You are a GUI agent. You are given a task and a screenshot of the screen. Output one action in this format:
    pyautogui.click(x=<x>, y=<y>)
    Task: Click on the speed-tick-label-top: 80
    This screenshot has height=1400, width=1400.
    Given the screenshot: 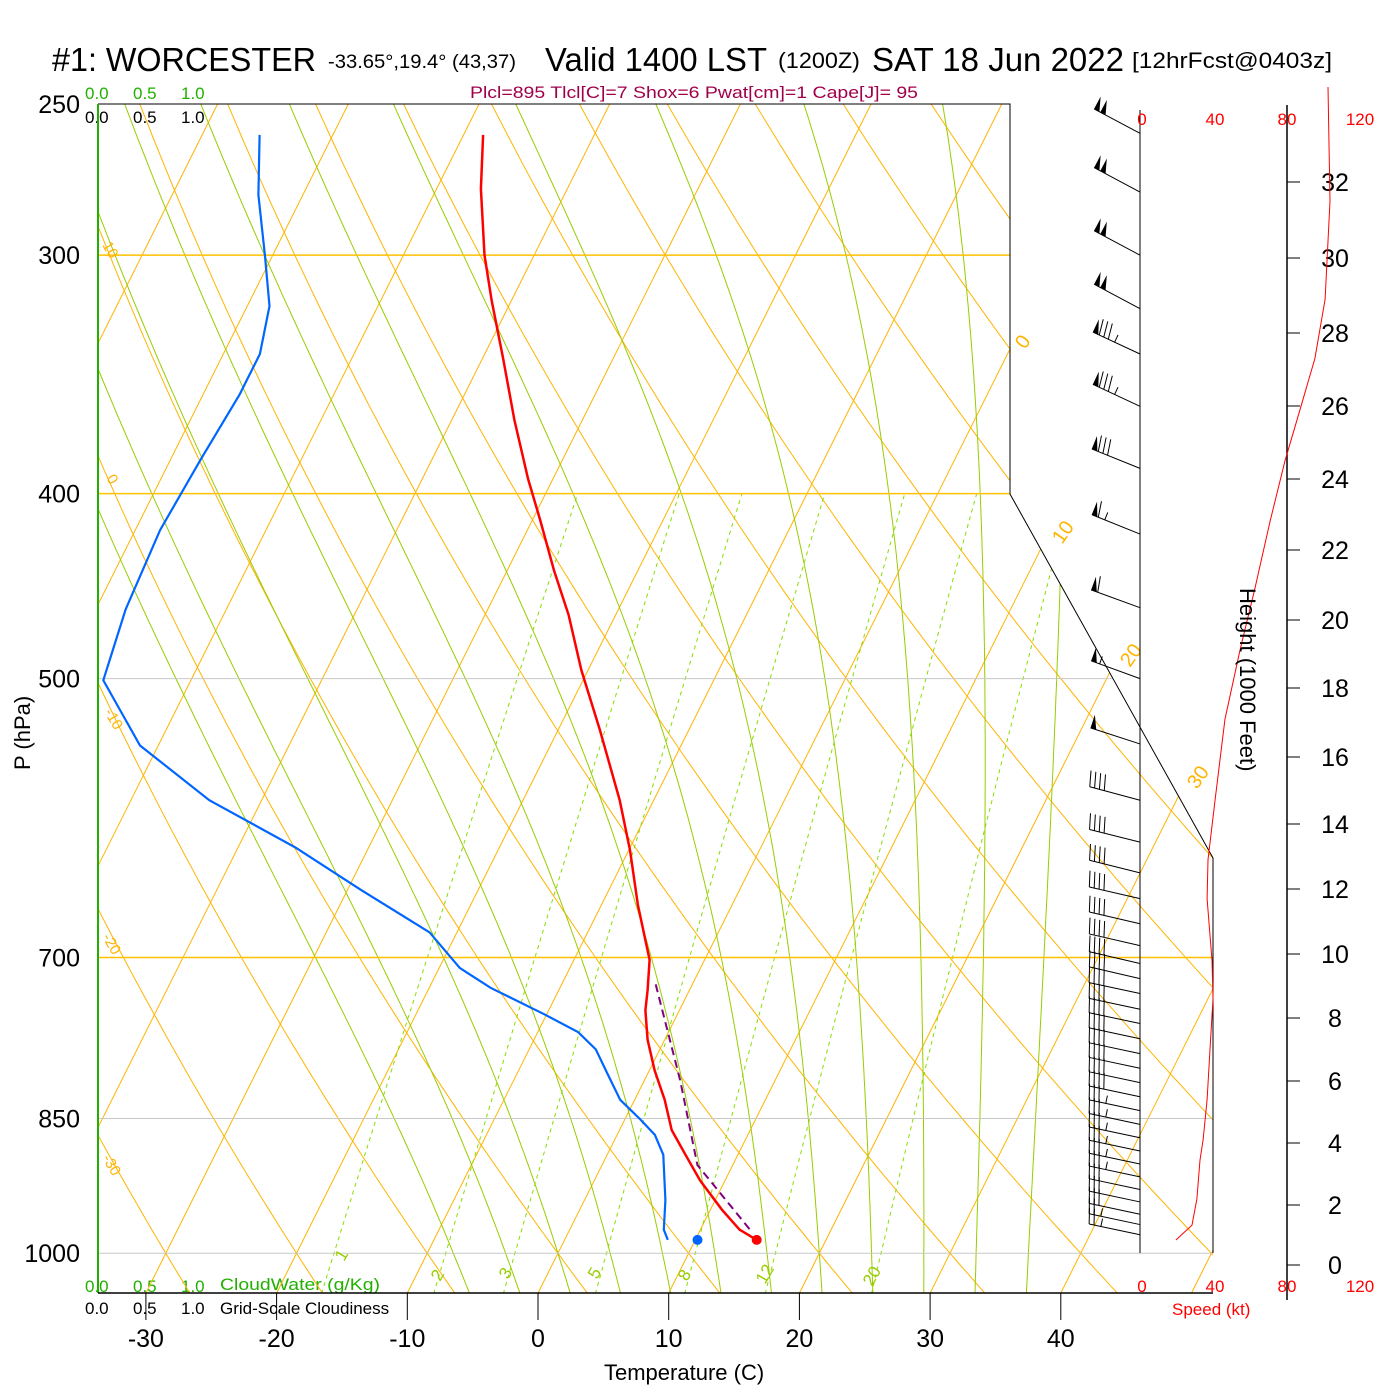 What is the action you would take?
    pyautogui.click(x=1287, y=119)
    